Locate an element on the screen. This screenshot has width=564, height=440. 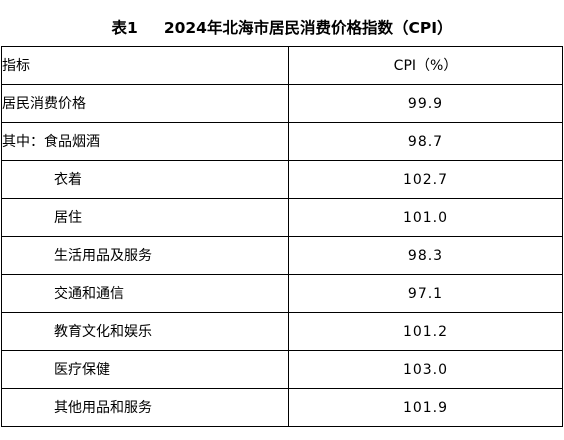
row-value: 101.0 is located at coordinates (425, 217).